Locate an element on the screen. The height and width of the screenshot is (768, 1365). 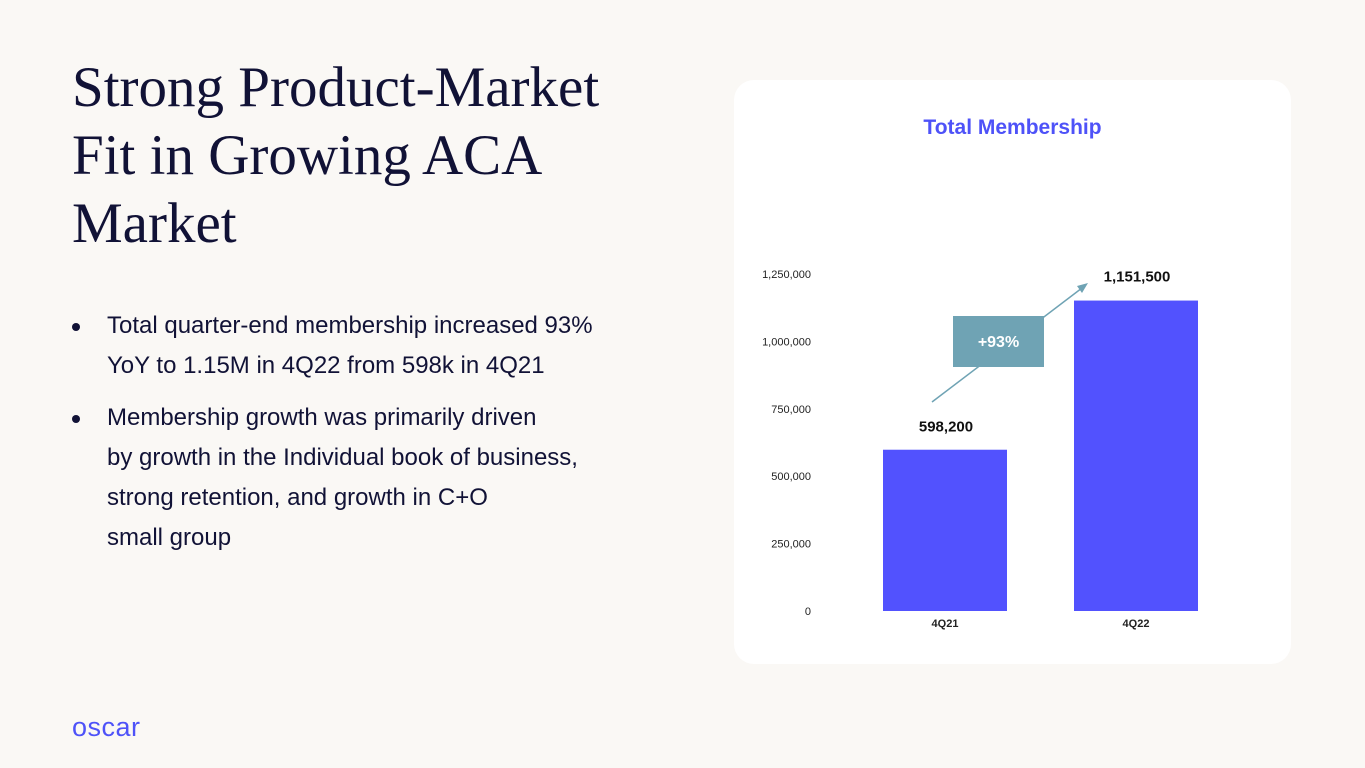
y-tick-label: 1,000,000 is located at coordinates (786, 342).